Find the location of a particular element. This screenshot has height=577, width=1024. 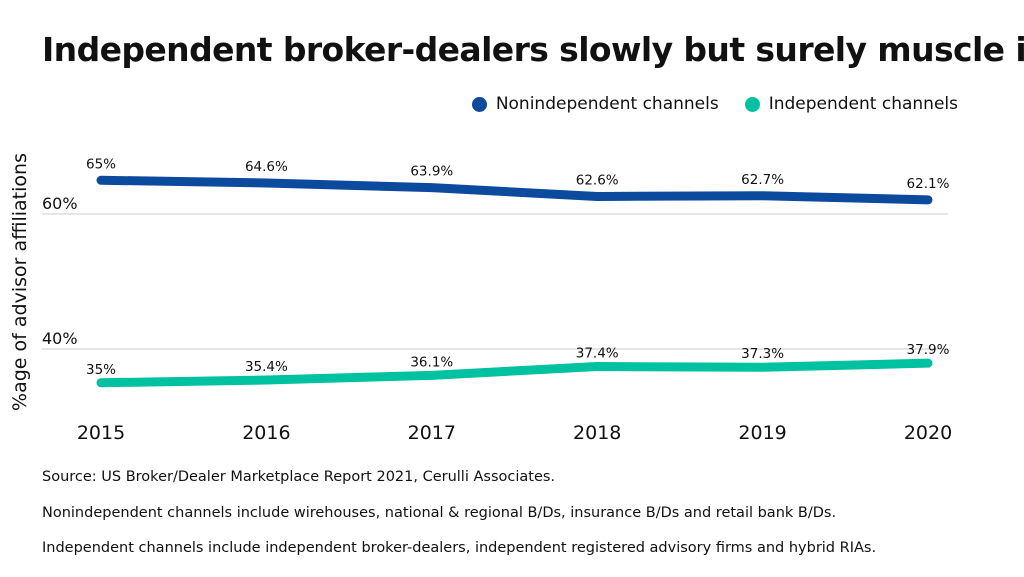

x-tick-label-2016: 2016 is located at coordinates (266, 433).